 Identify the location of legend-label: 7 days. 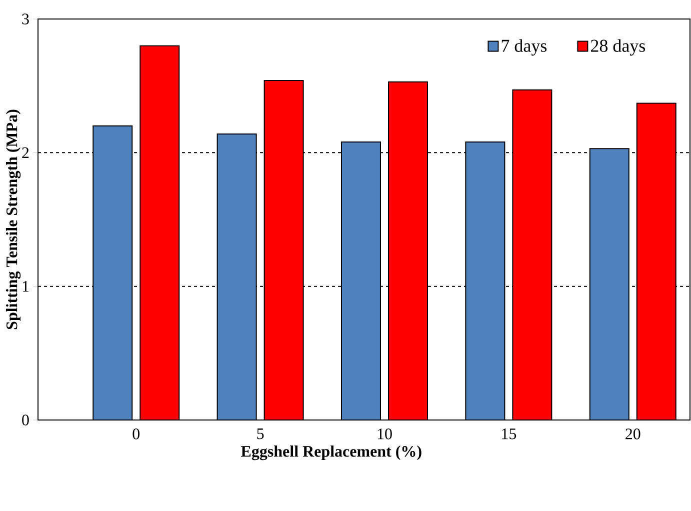
(524, 47).